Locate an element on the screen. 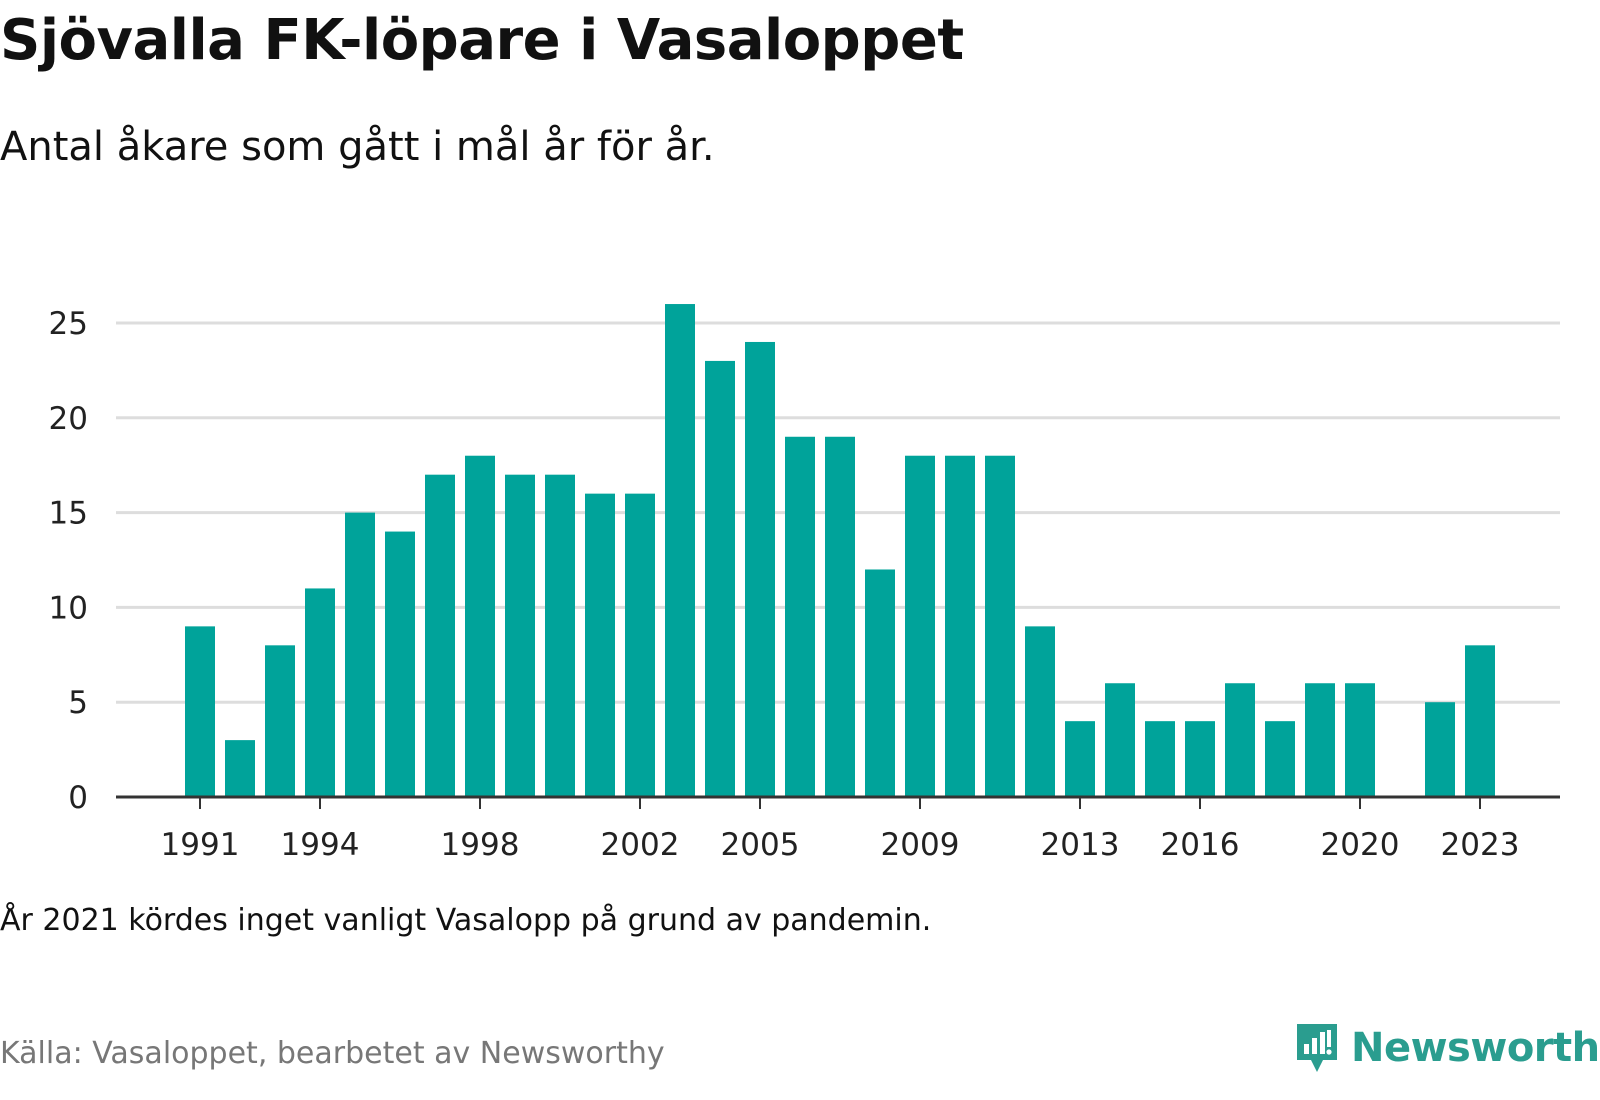 The height and width of the screenshot is (1100, 1600). x-tick-label: 2005 is located at coordinates (760, 845).